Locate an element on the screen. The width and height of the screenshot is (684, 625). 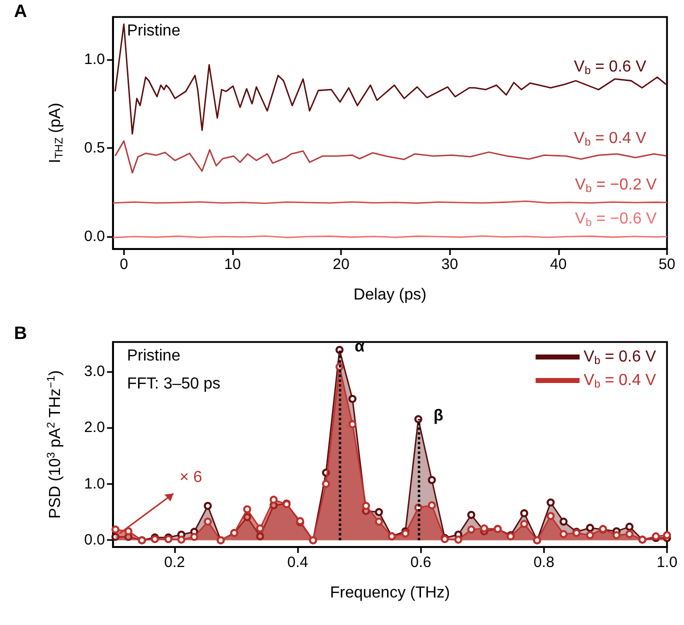
text: A is located at coordinates (20, 11).